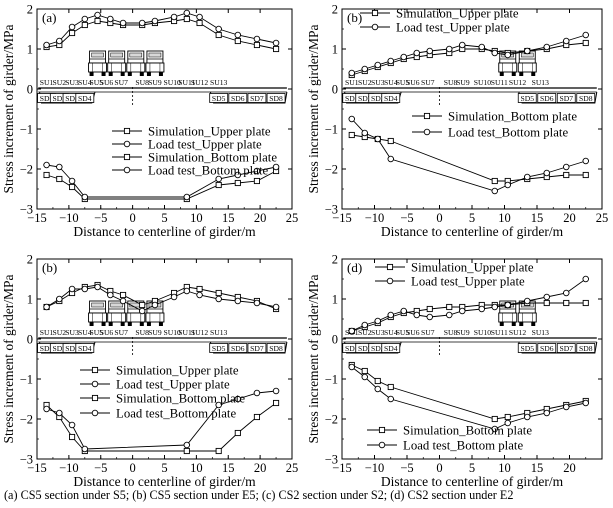 This screenshot has height=508, width=613. I want to click on y-axis-label: Stress increment of girder/MPa, so click(8, 108).